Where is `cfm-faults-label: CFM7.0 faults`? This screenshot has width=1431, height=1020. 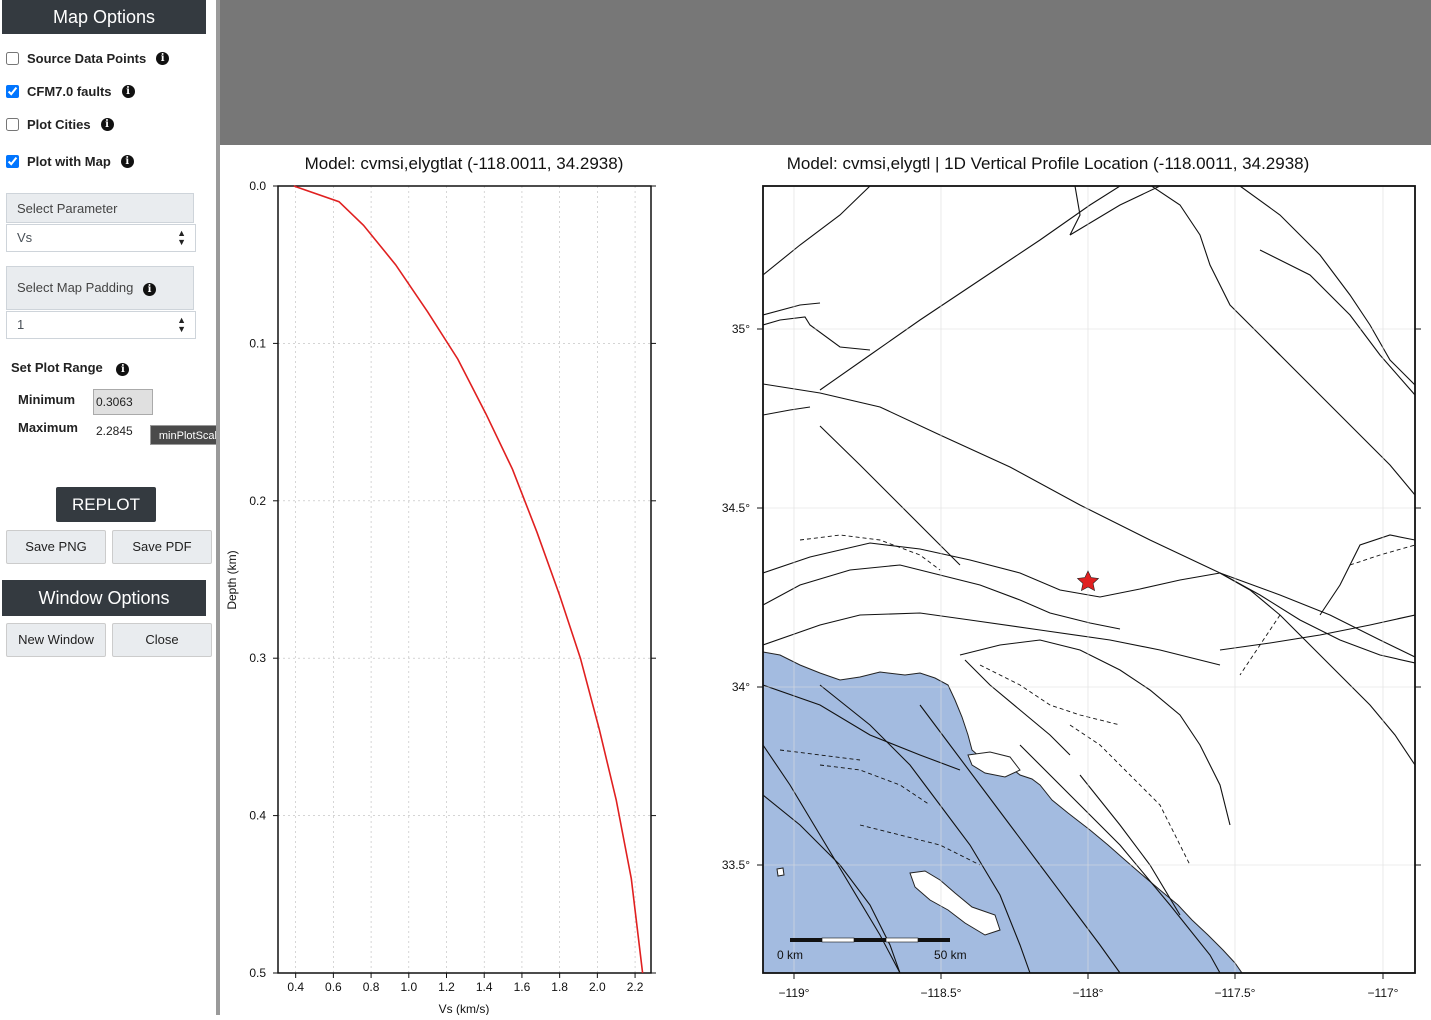
cfm-faults-label: CFM7.0 faults is located at coordinates (69, 91).